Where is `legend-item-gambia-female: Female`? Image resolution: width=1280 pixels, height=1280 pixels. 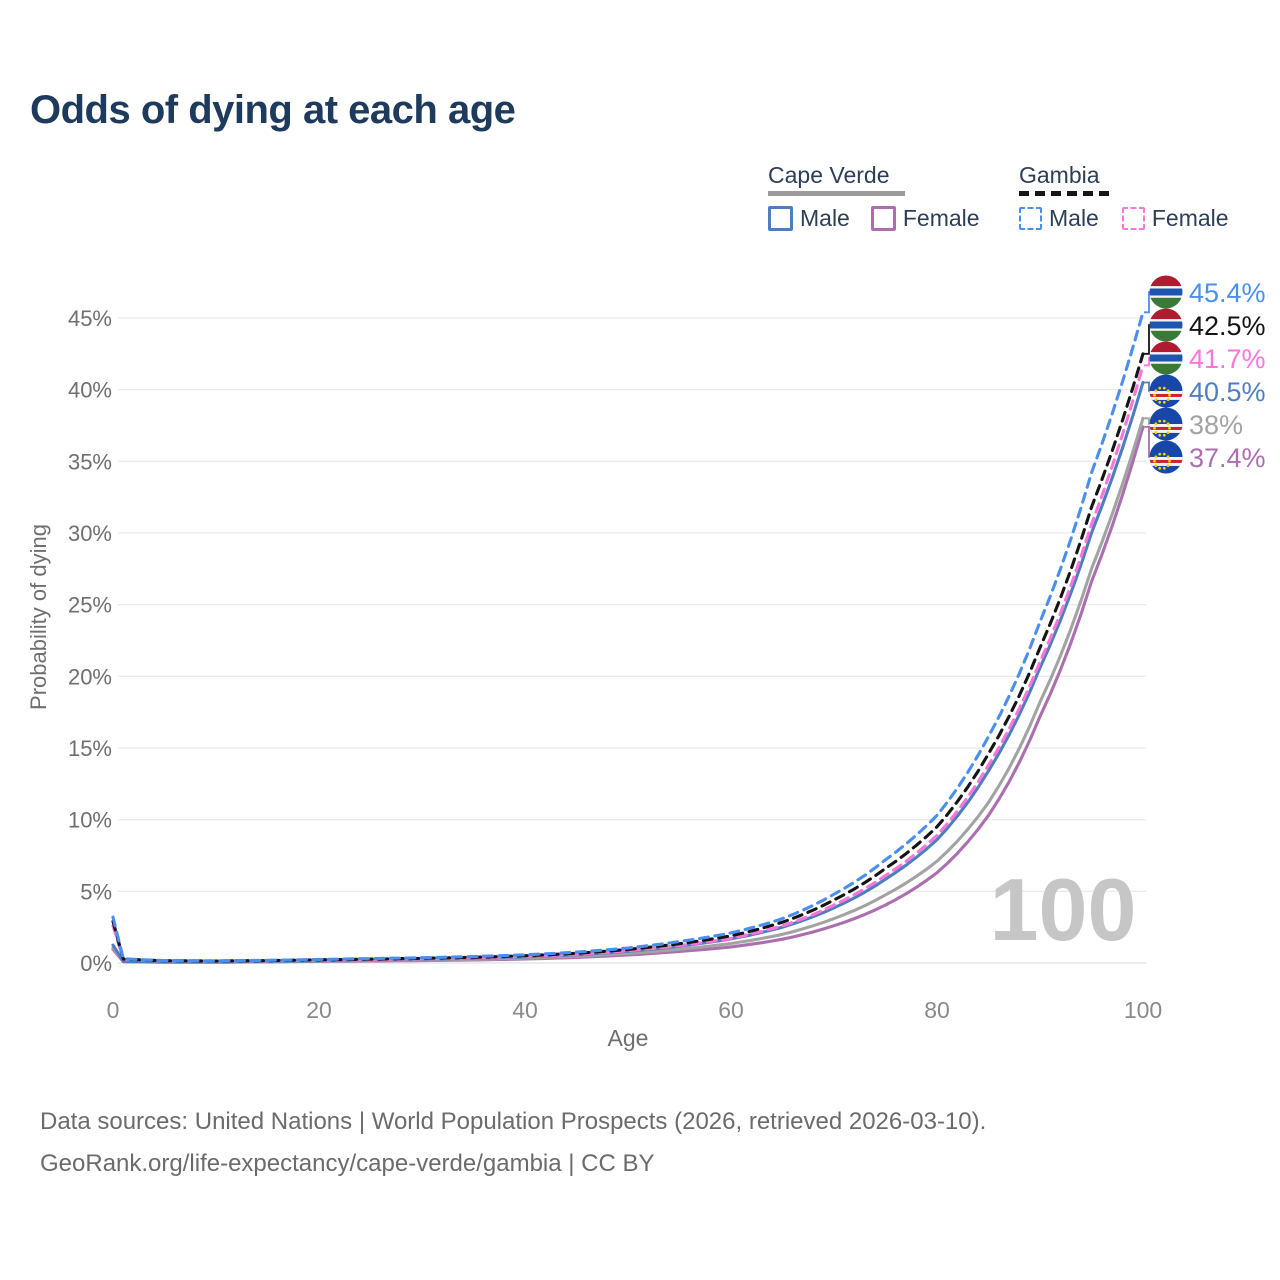 legend-item-gambia-female: Female is located at coordinates (1175, 218).